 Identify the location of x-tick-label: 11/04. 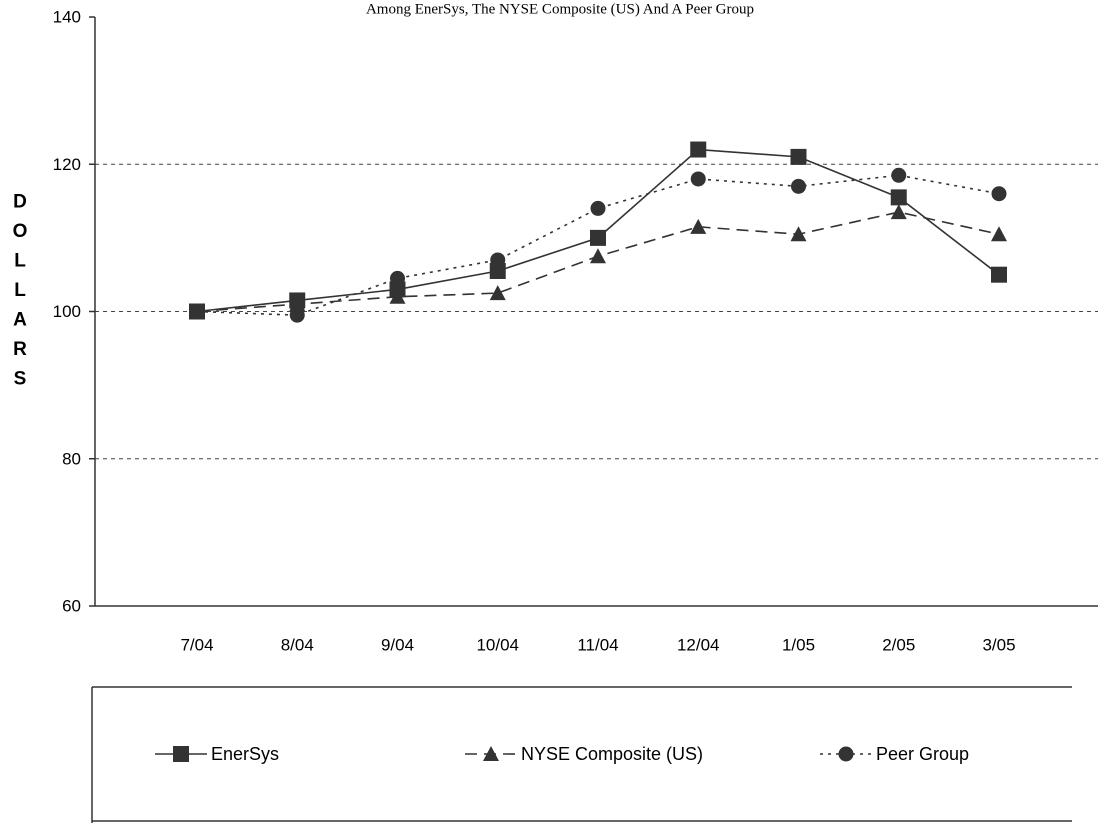
(597, 645).